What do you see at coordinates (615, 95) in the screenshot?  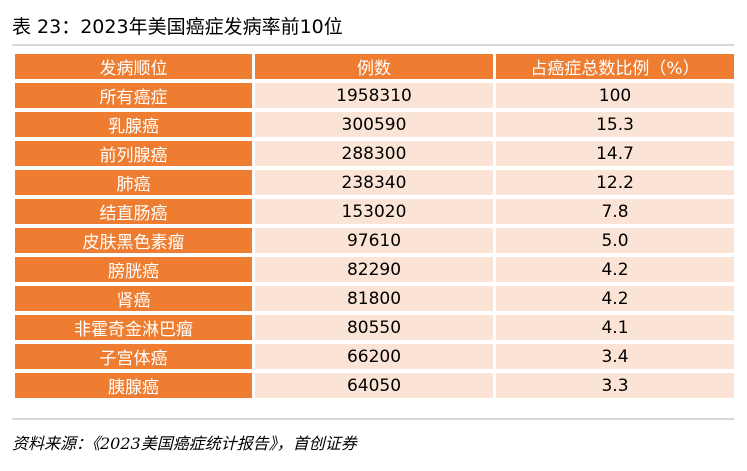 I see `row-proportion: 100` at bounding box center [615, 95].